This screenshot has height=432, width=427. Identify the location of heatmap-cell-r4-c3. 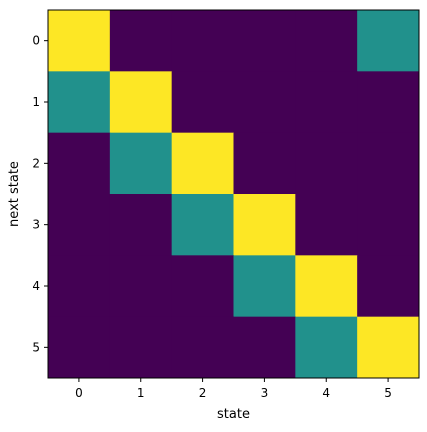
(264, 286).